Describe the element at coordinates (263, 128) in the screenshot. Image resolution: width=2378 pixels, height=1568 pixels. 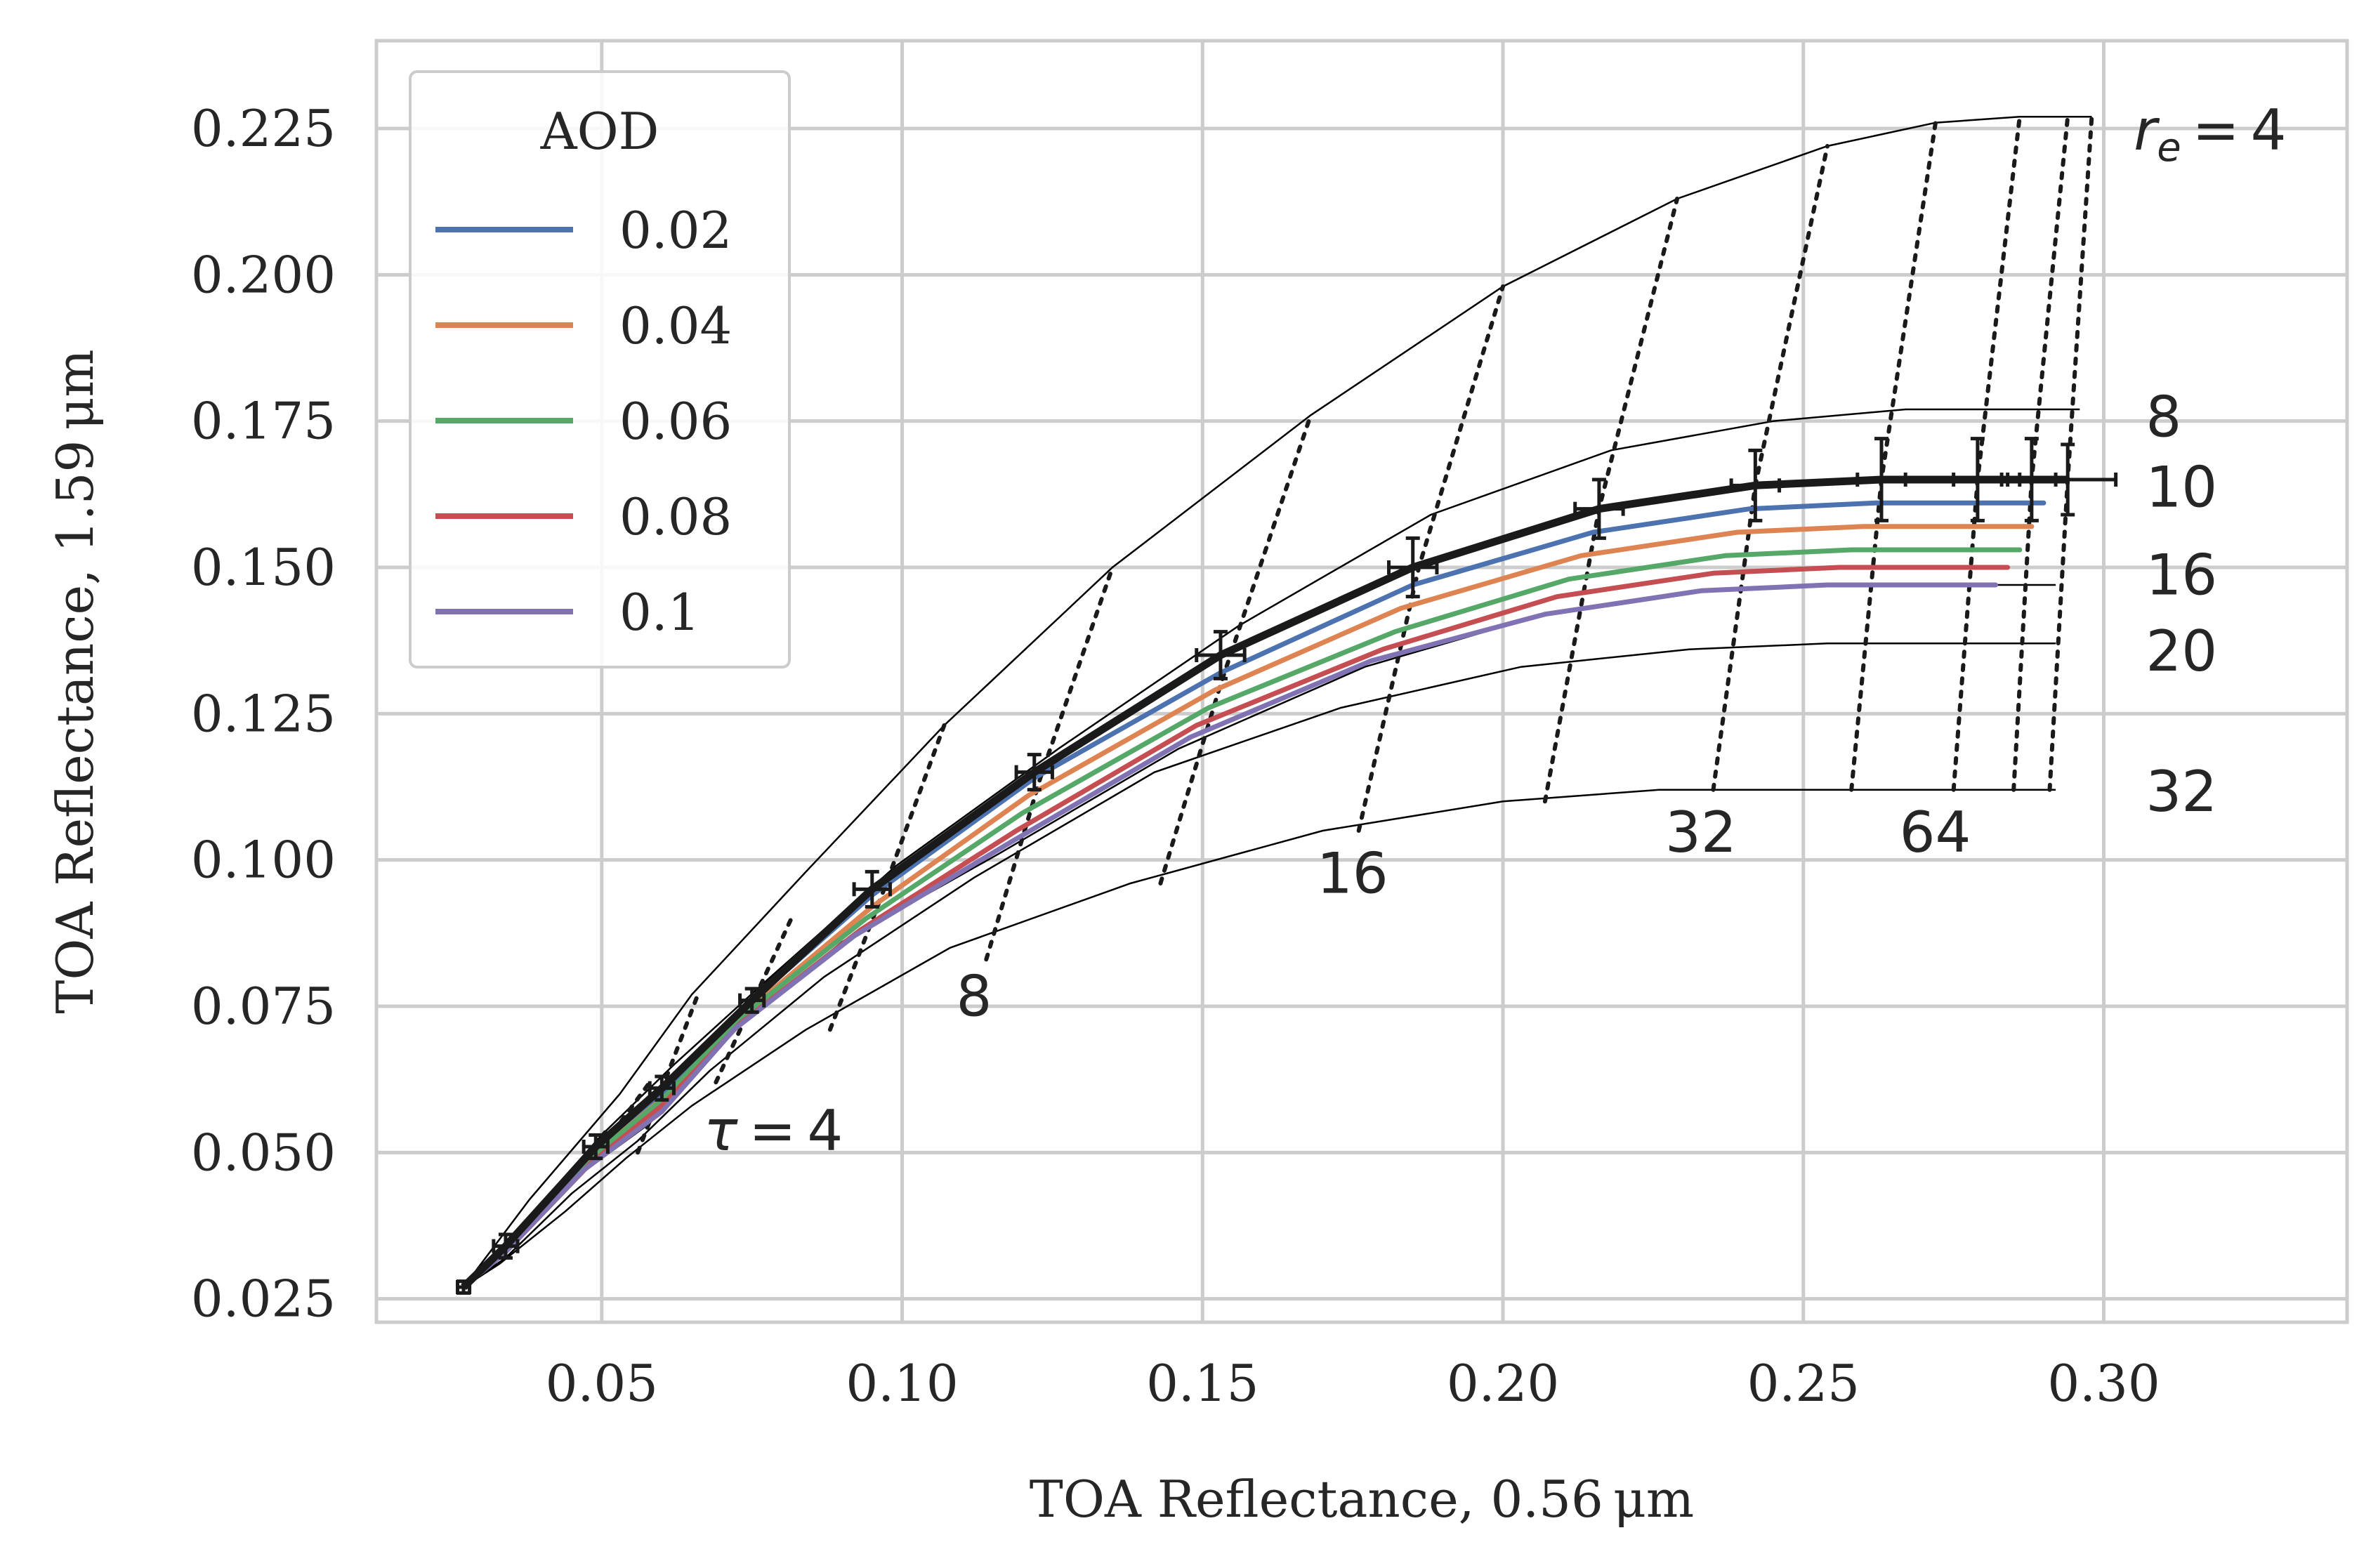
I see `y-tick-label: 0.225` at that location.